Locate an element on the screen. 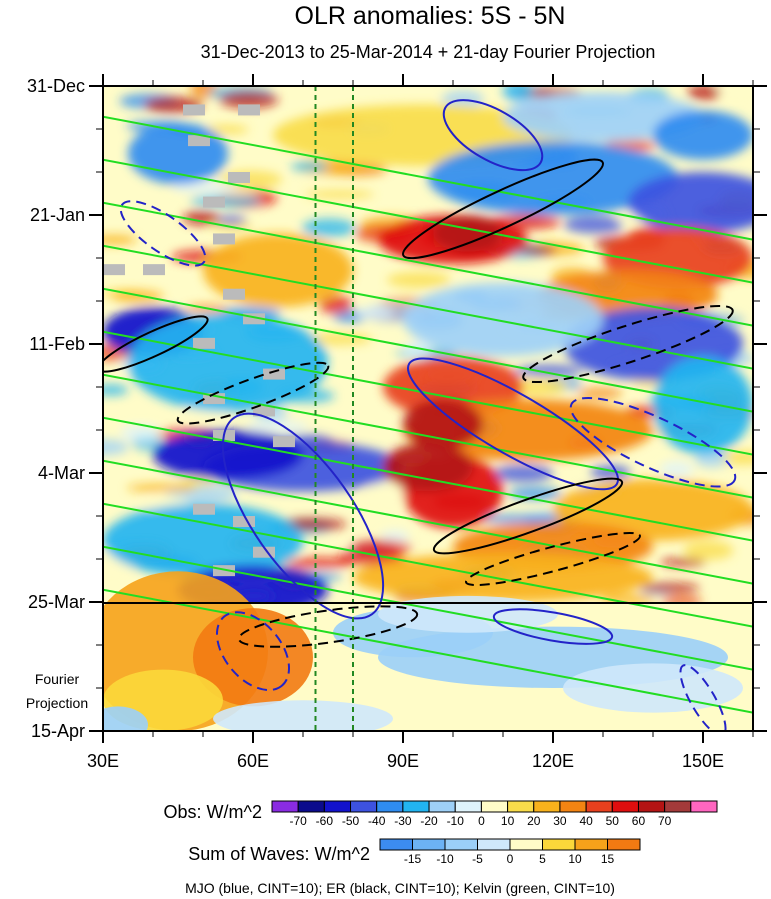  colorbar-tick-label: 10 is located at coordinates (575, 859).